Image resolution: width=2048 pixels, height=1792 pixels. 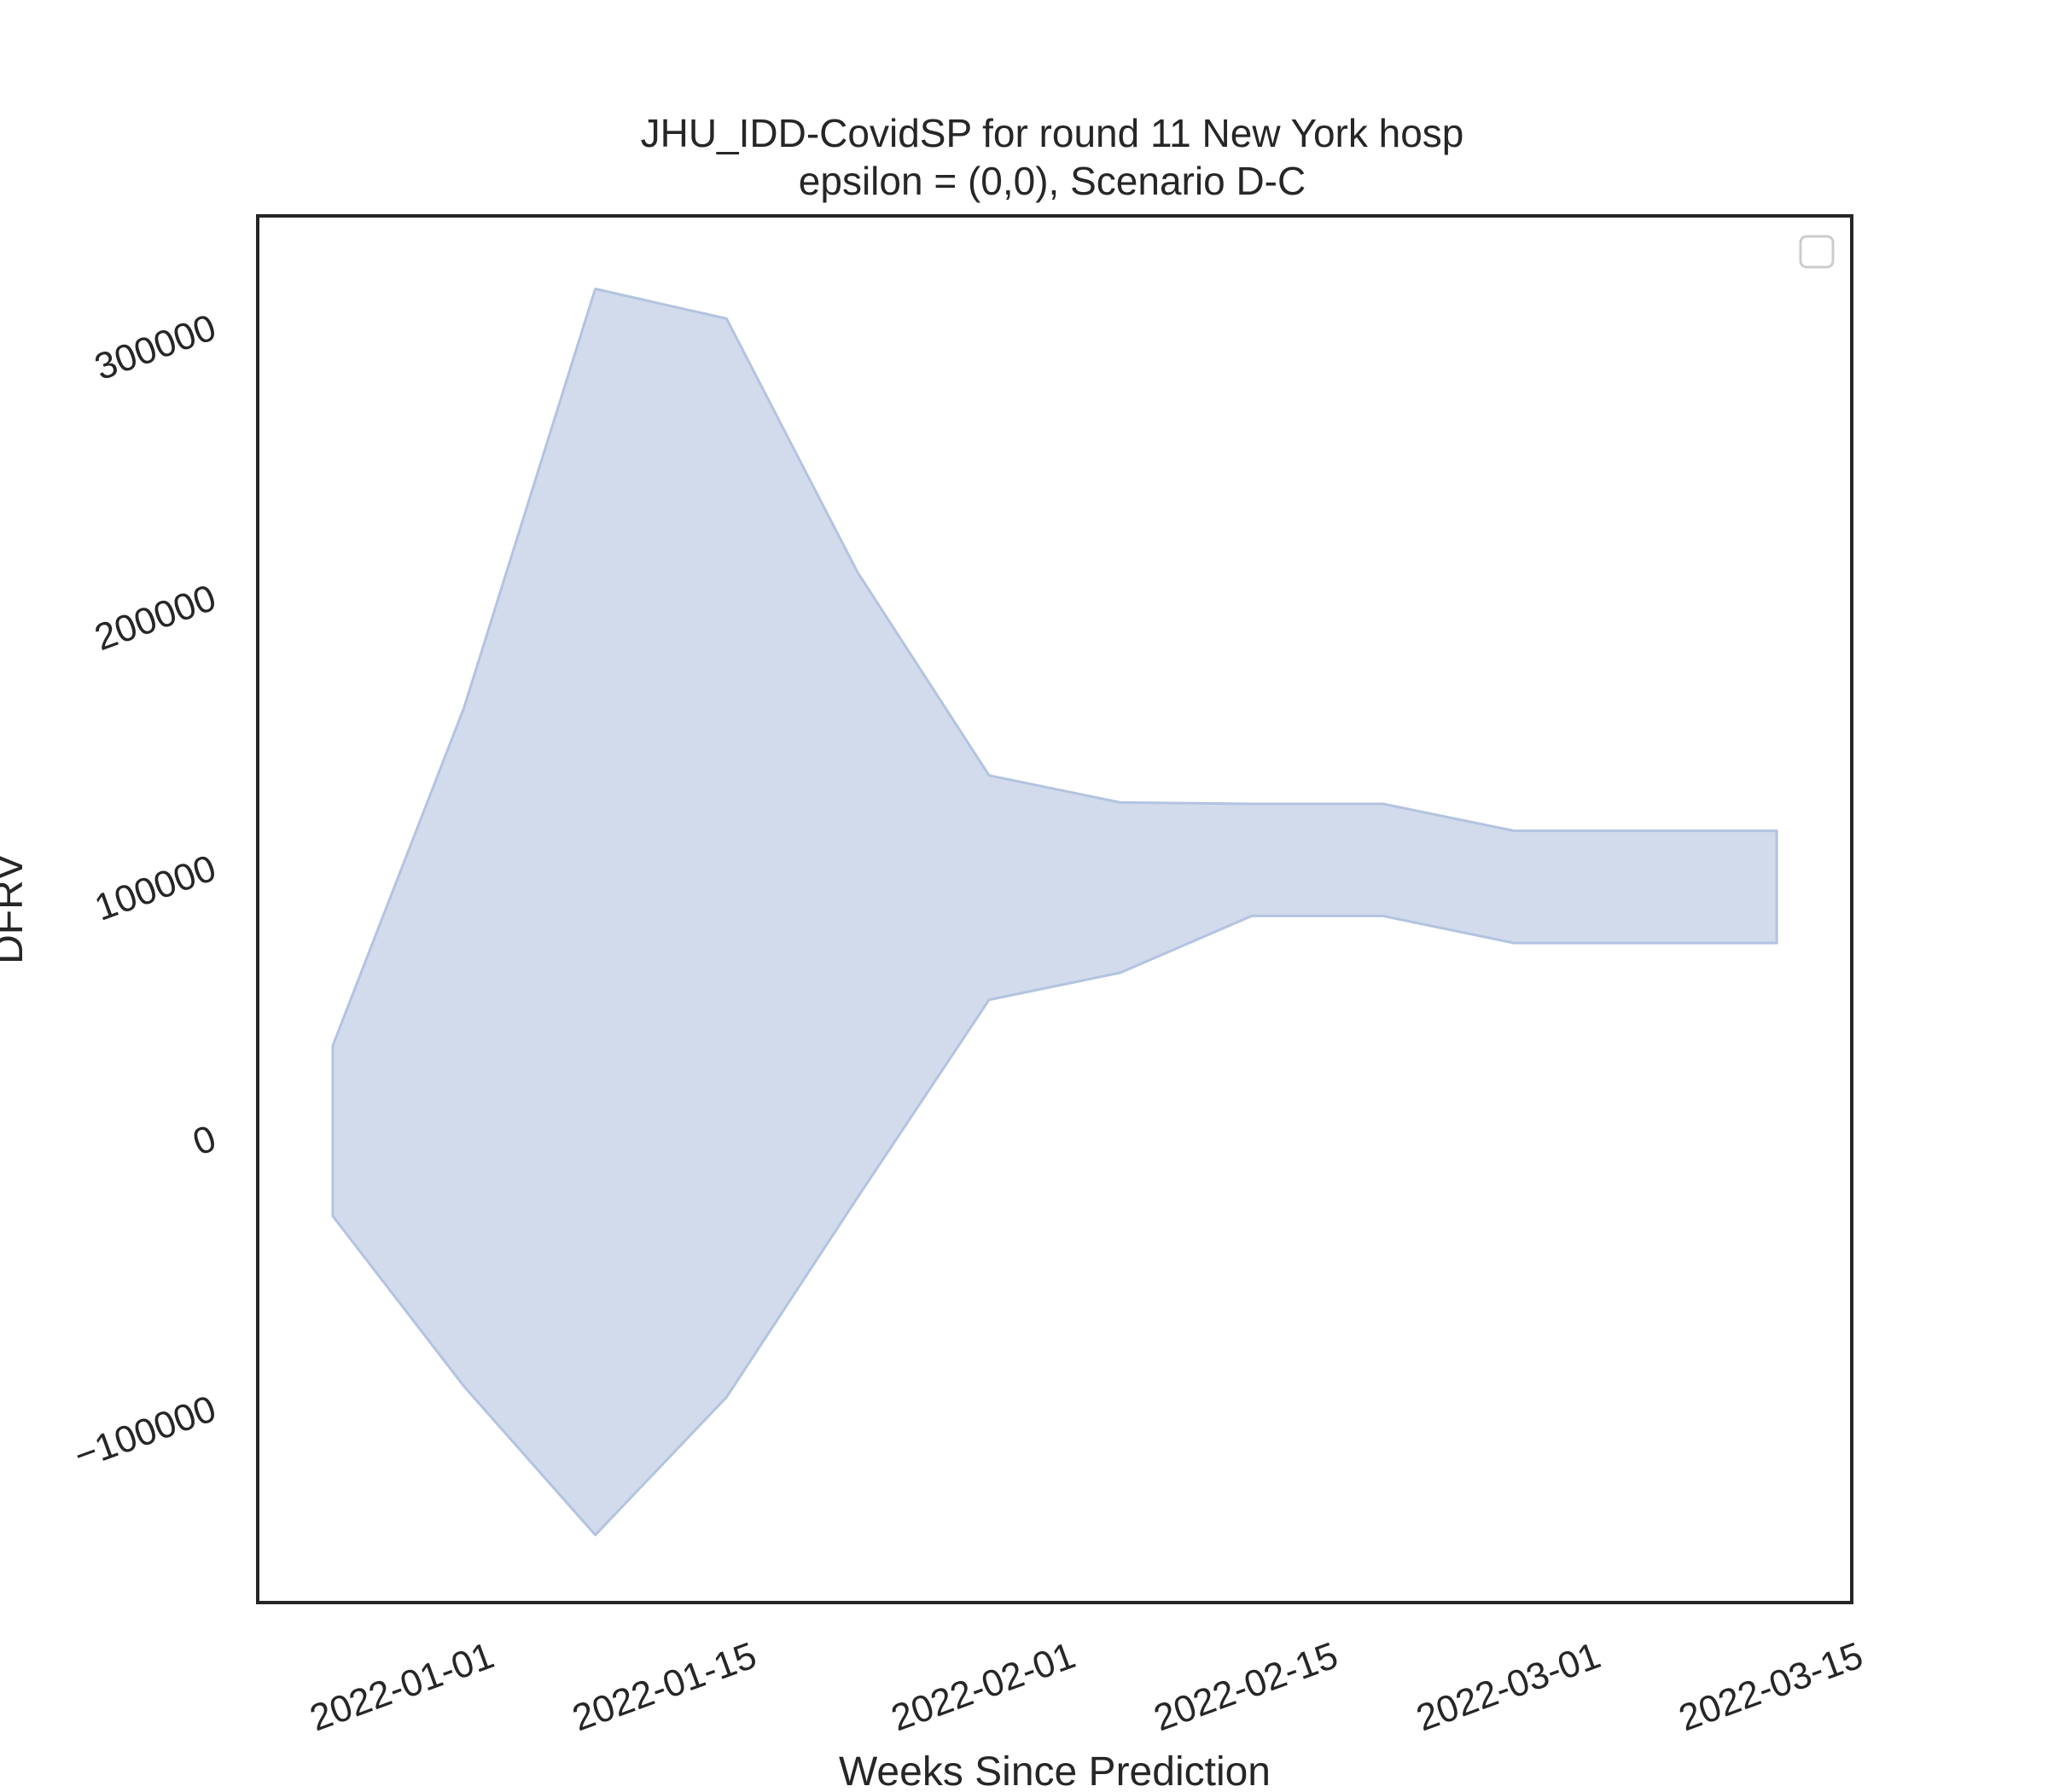 I want to click on chart-subtitle: epsilon = (0,0), Scenario D-C, so click(x=1052, y=181).